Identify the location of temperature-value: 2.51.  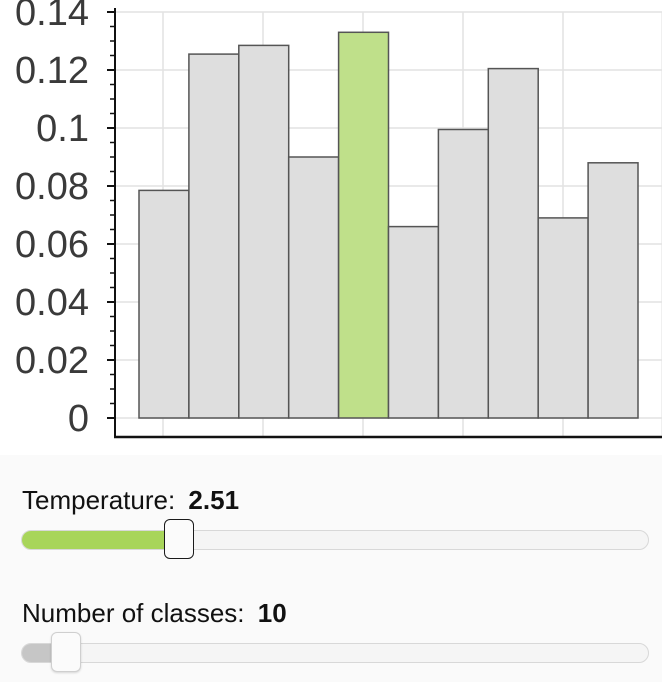
(214, 500).